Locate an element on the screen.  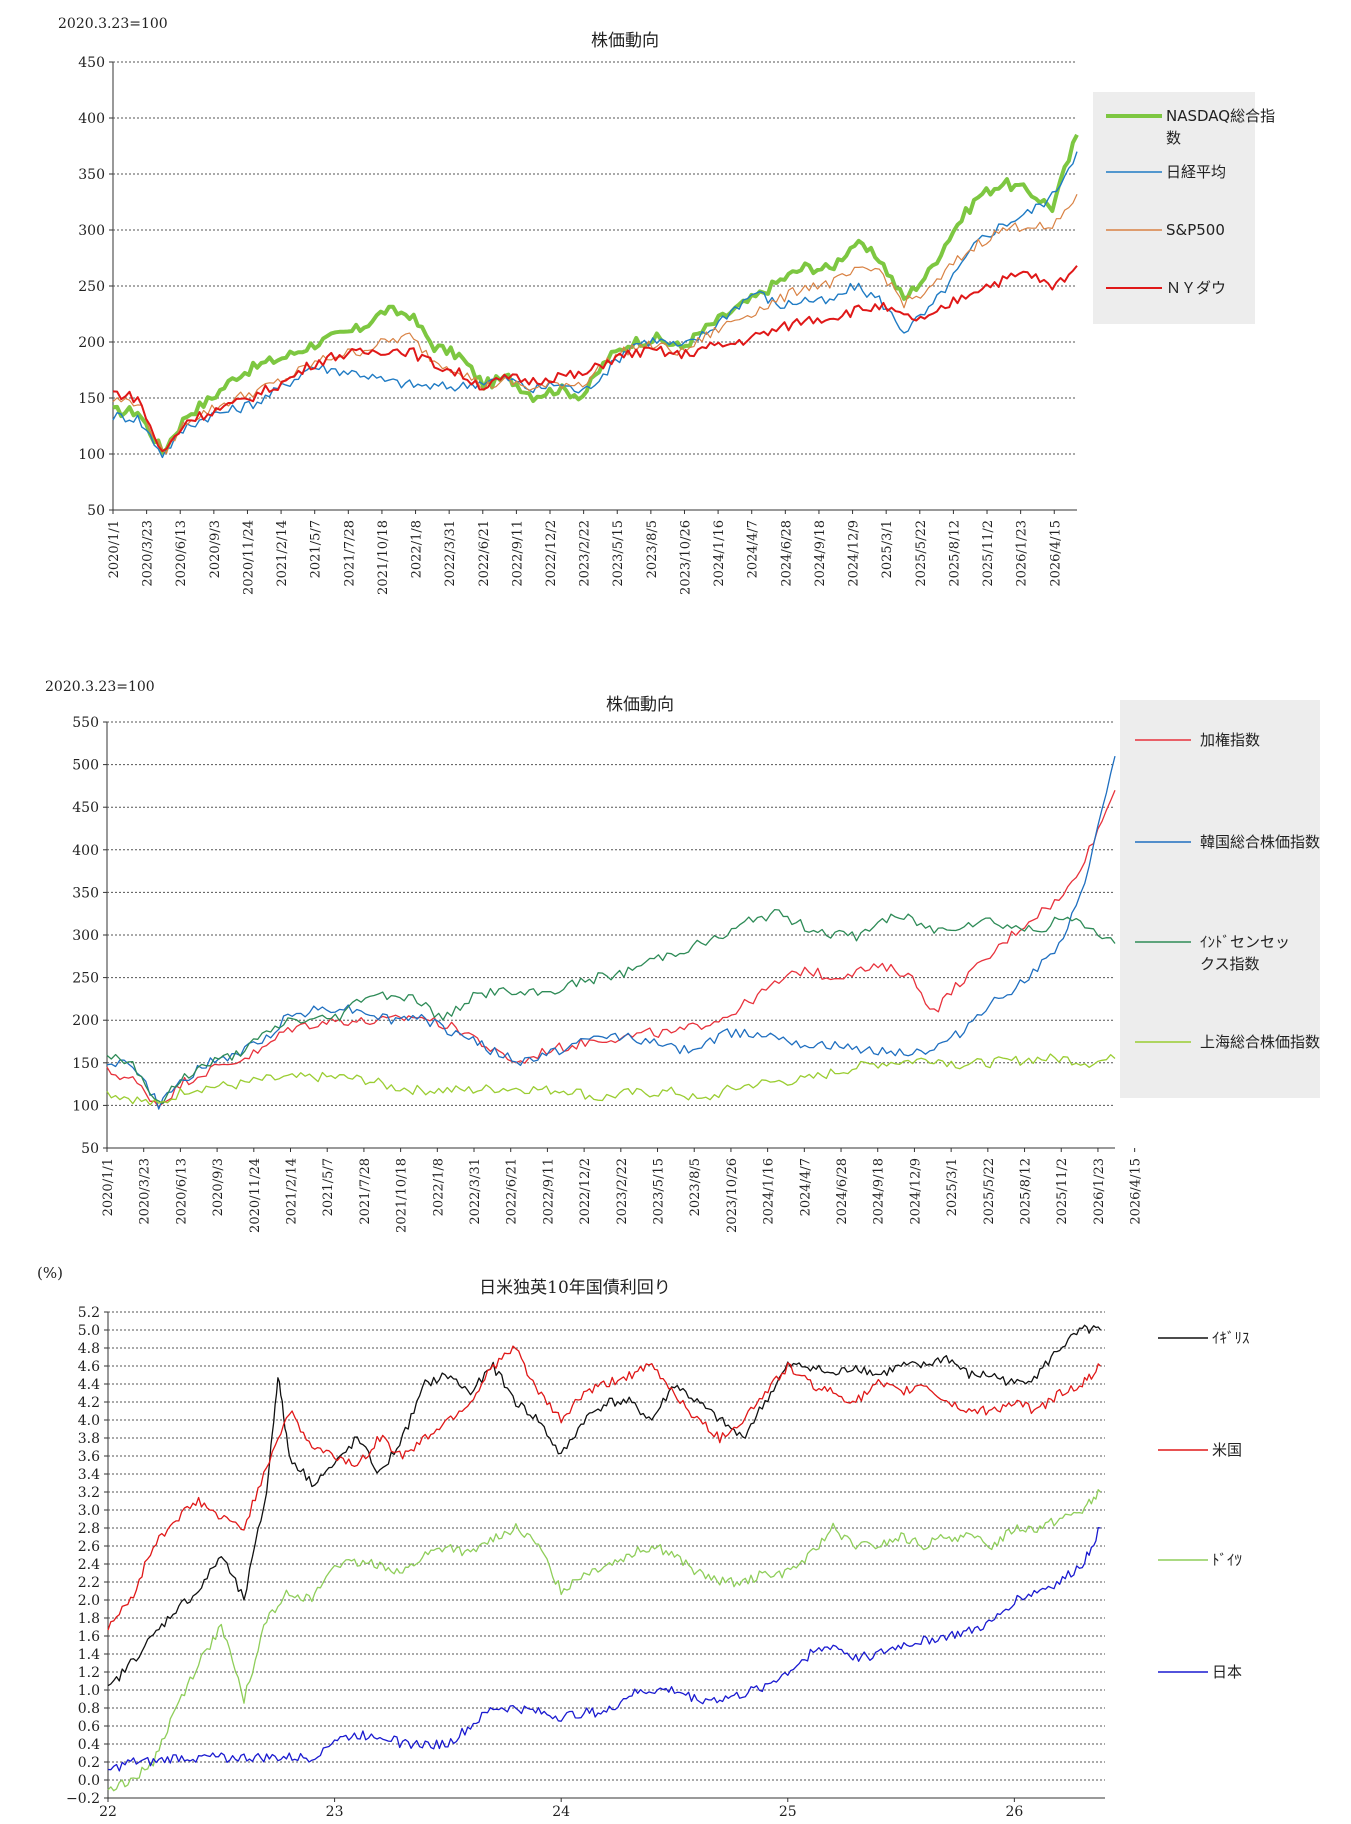
x-tick-label: 2024/6/28 is located at coordinates (842, 1191).